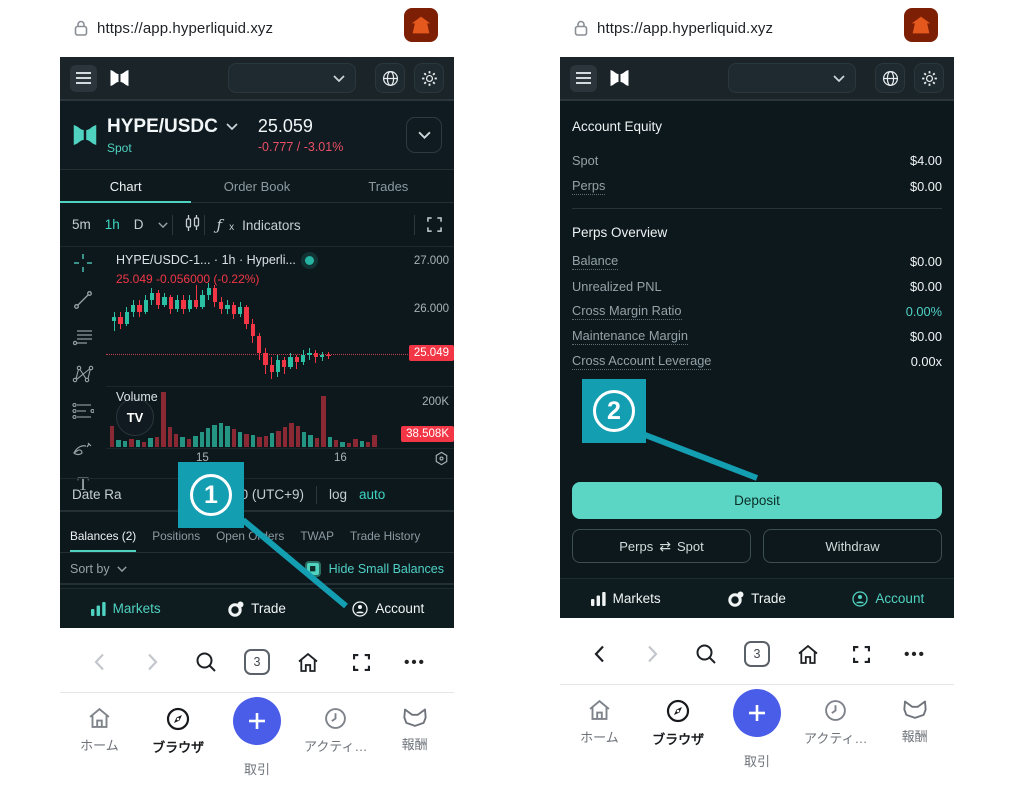  I want to click on row-label: Cross Margin Ratio, so click(627, 311).